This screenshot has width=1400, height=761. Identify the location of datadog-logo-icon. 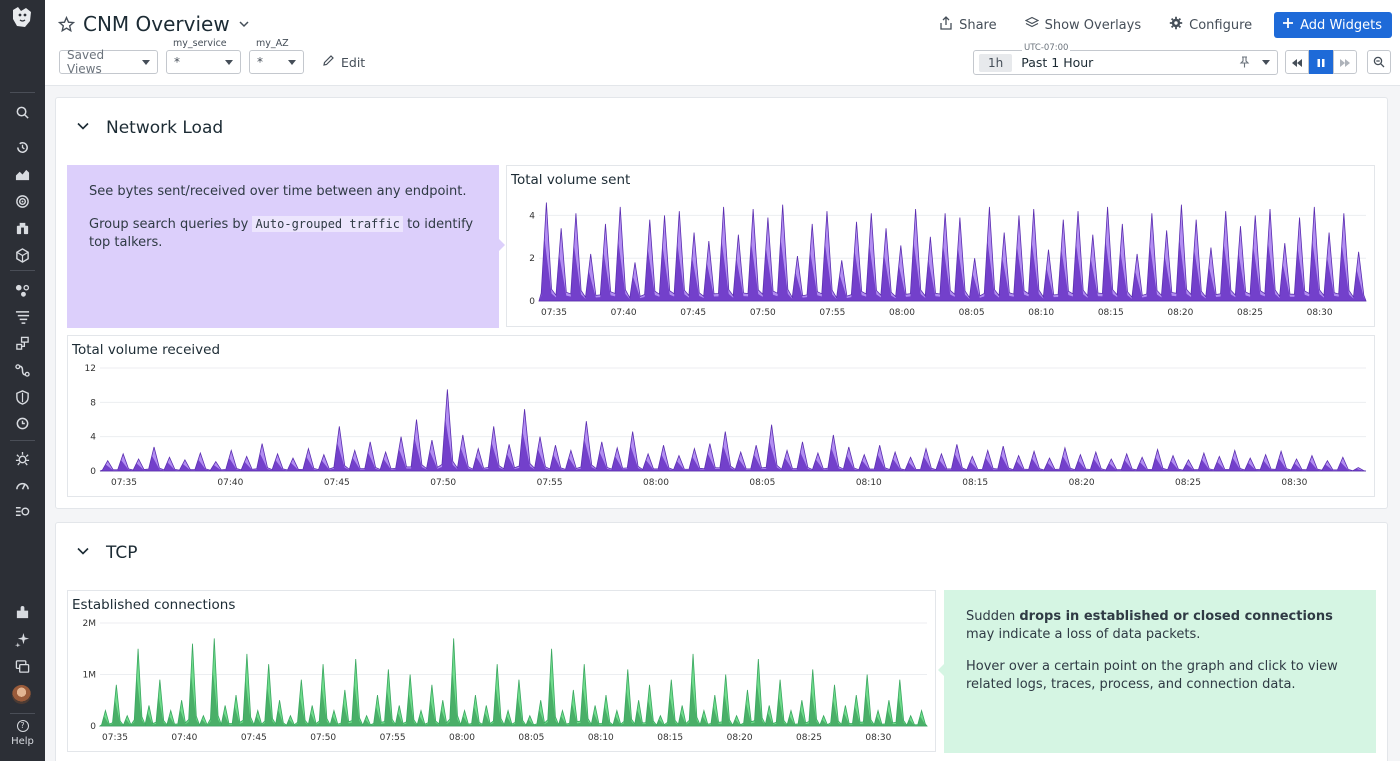
(22, 17).